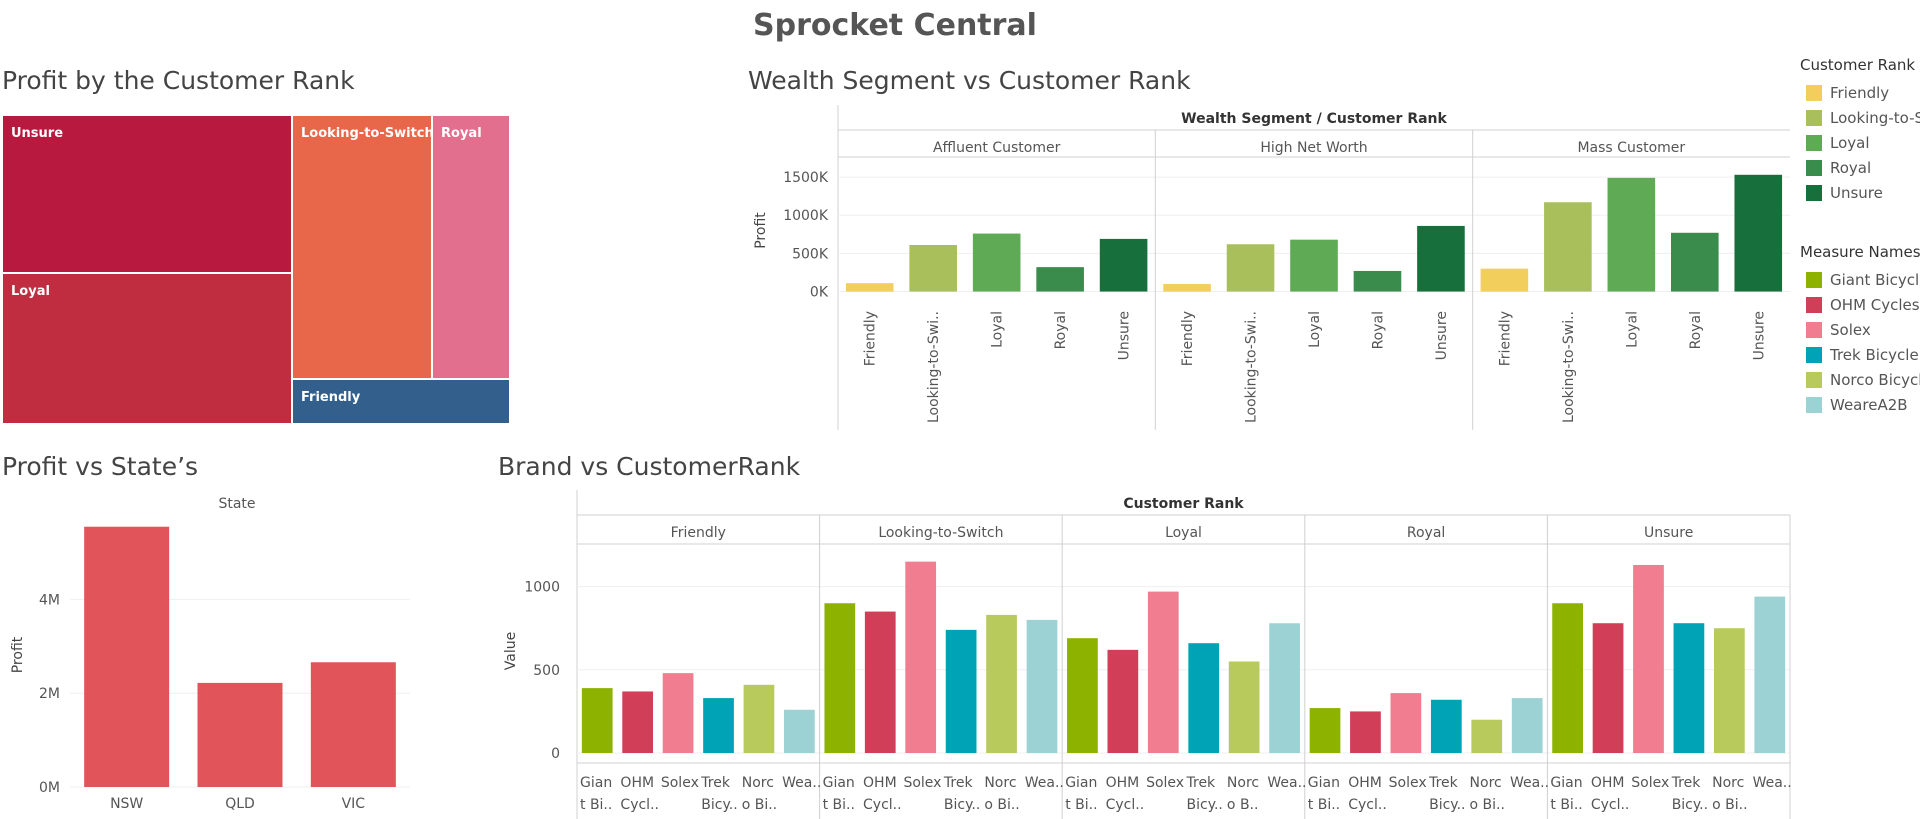 This screenshot has width=1920, height=819. I want to click on legend-label: Royal, so click(1851, 167).